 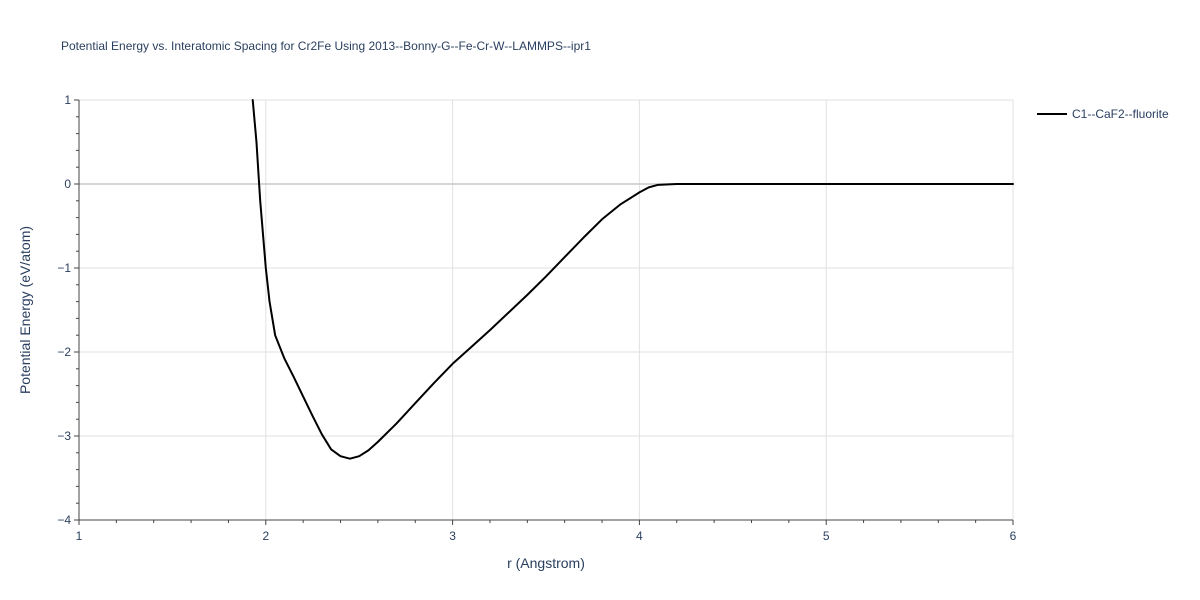 What do you see at coordinates (79, 536) in the screenshot?
I see `x-tick-label: 1` at bounding box center [79, 536].